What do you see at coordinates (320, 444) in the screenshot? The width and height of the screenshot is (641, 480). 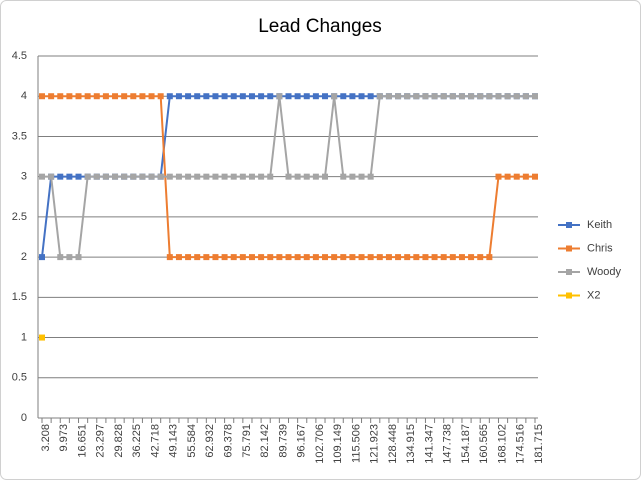 I see `x-tick-label: 102.706` at bounding box center [320, 444].